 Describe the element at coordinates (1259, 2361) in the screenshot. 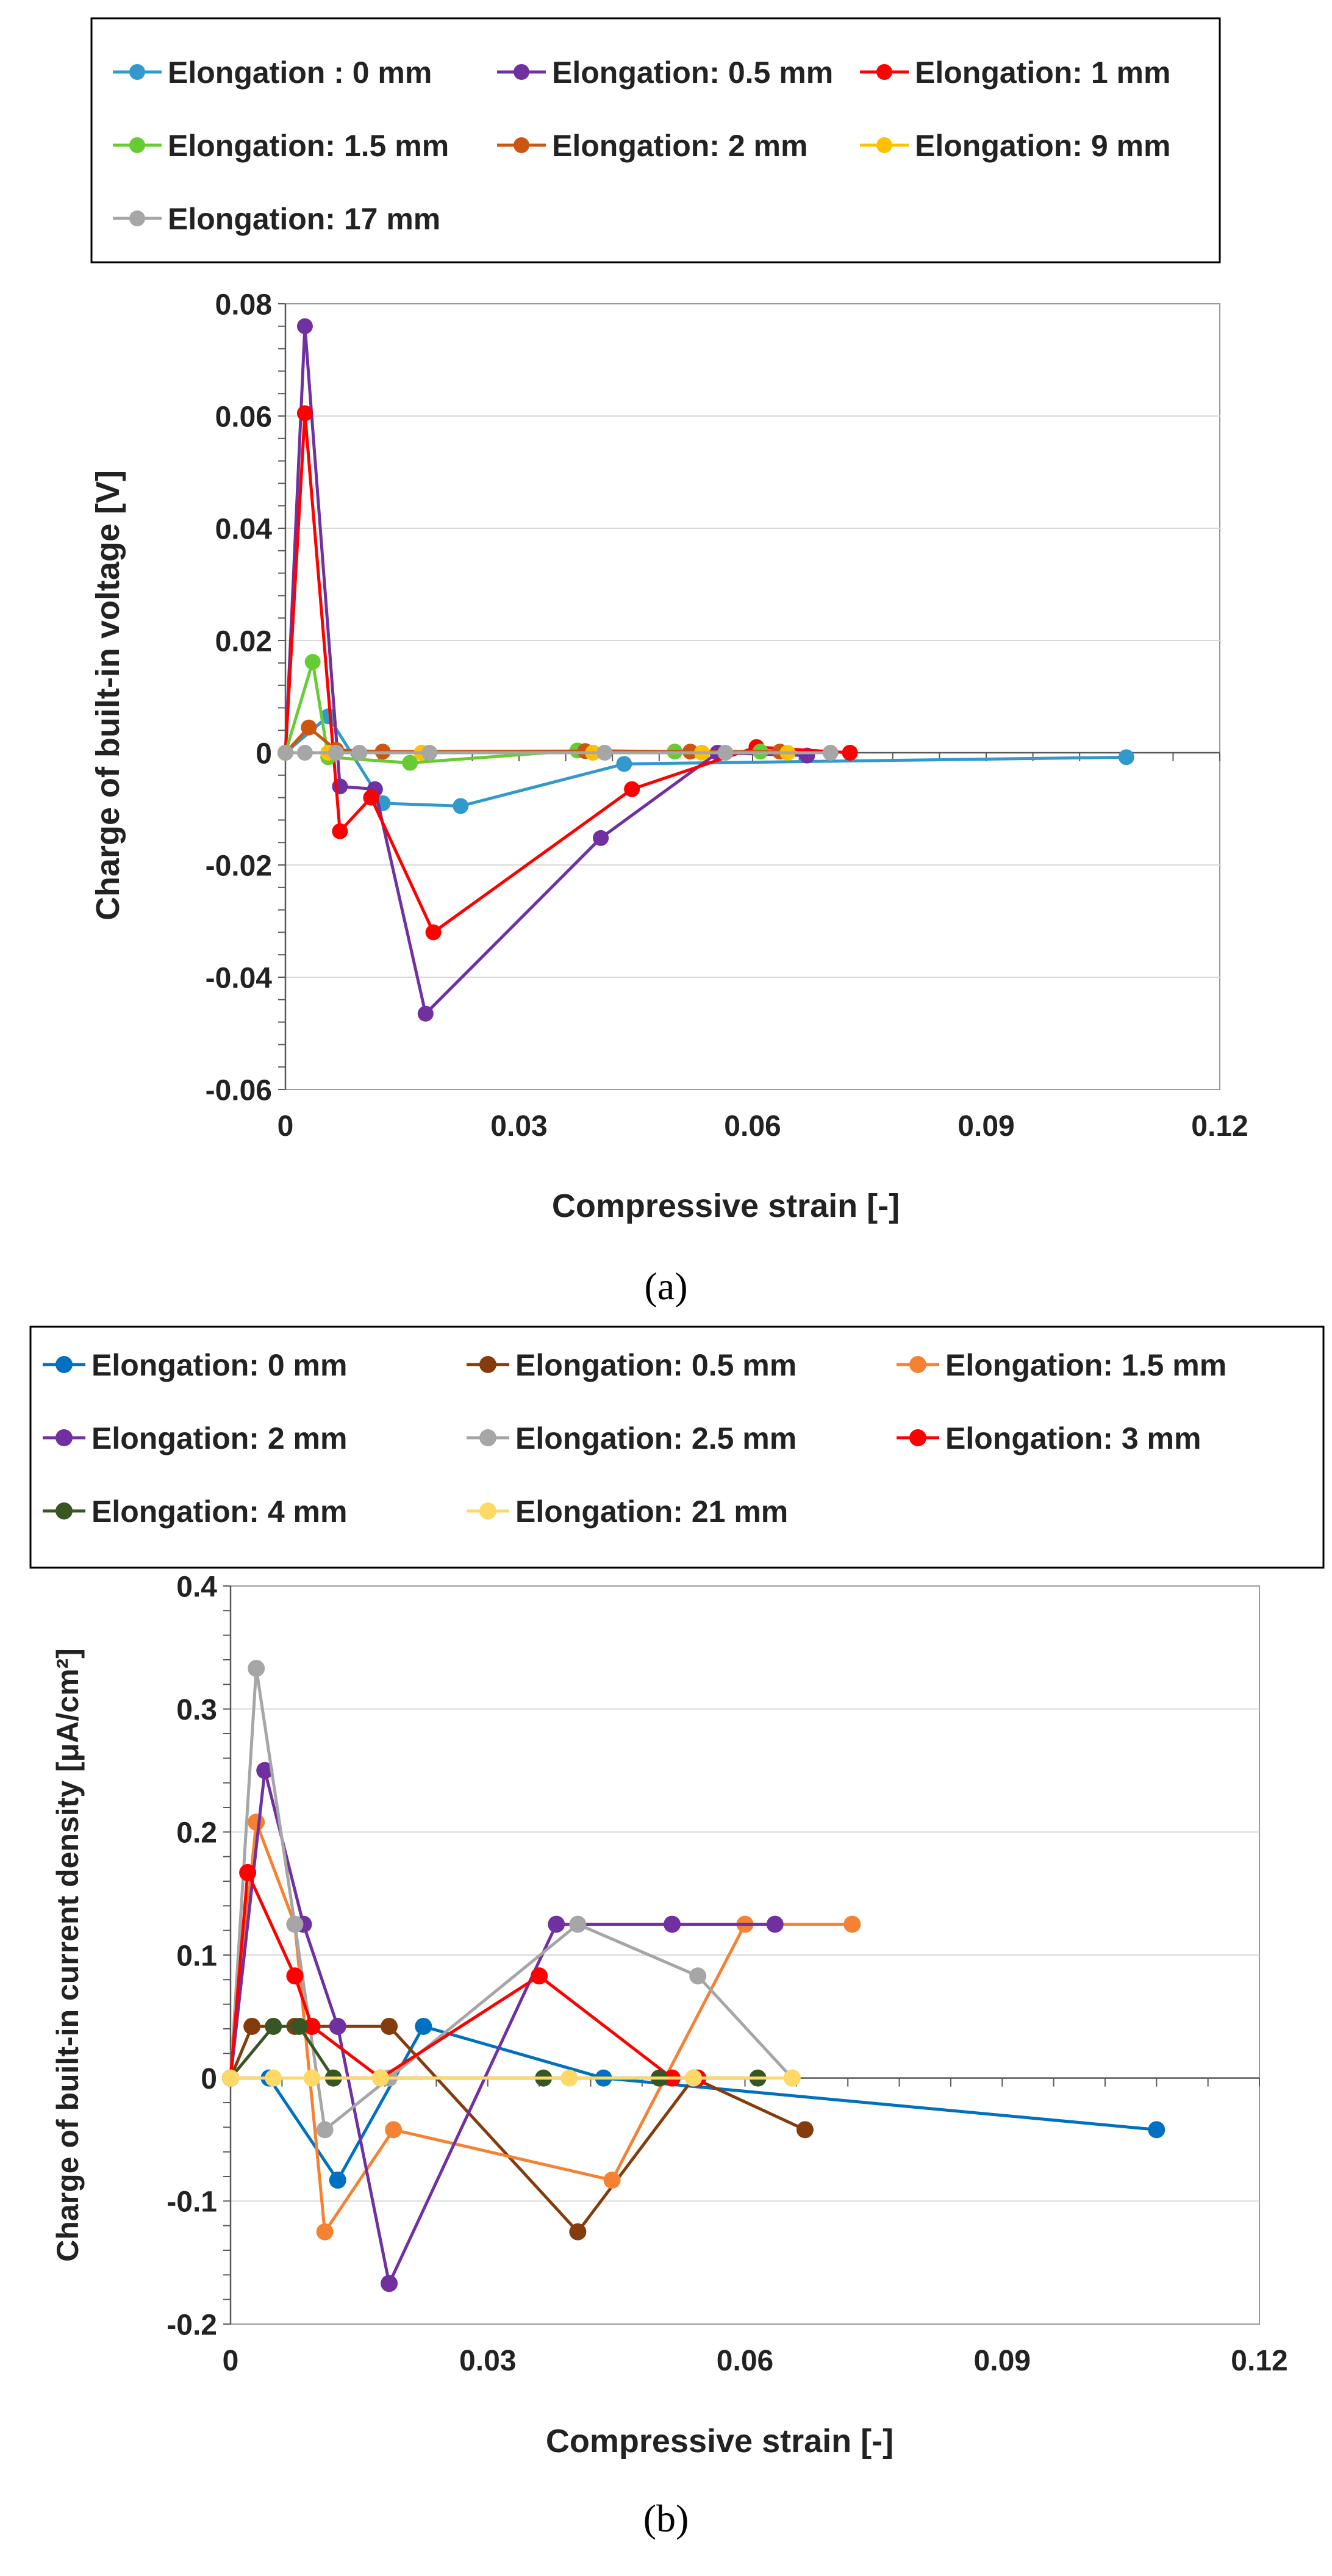

I see `chart-b-x-tick-label: 0.12` at that location.